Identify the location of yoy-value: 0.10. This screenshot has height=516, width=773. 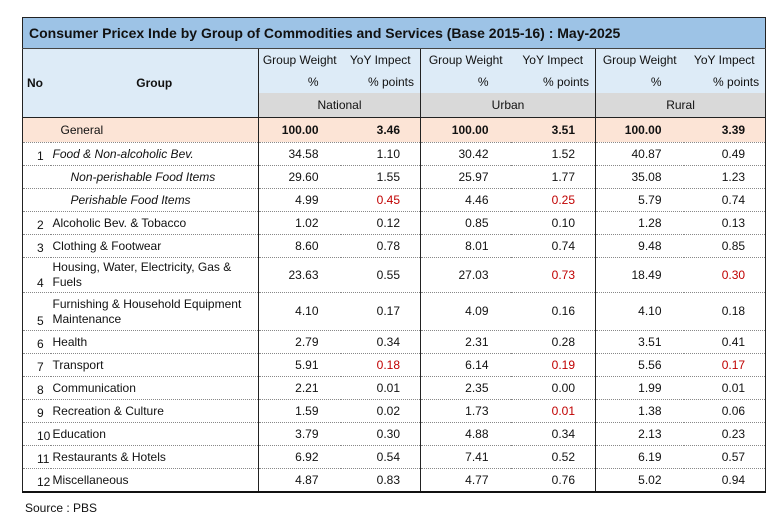
(553, 223).